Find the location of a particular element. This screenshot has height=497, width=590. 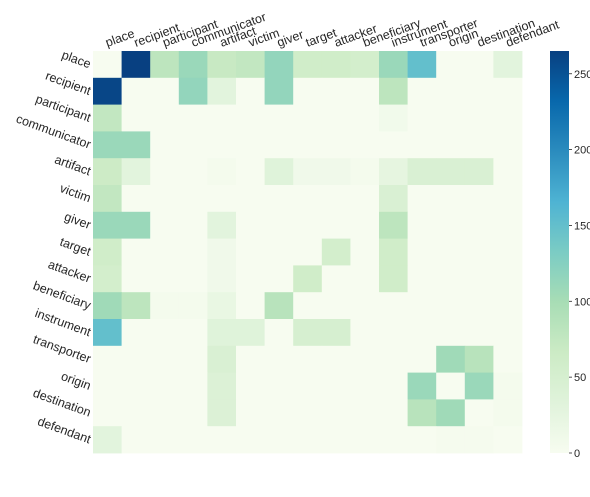

heatmap-cell-origin-giver is located at coordinates (279, 386).